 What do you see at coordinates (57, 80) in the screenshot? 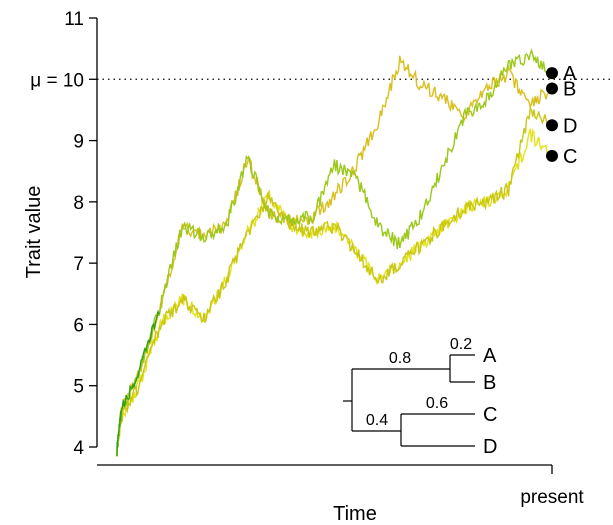
I see `mu-reference-label: μ = 10` at bounding box center [57, 80].